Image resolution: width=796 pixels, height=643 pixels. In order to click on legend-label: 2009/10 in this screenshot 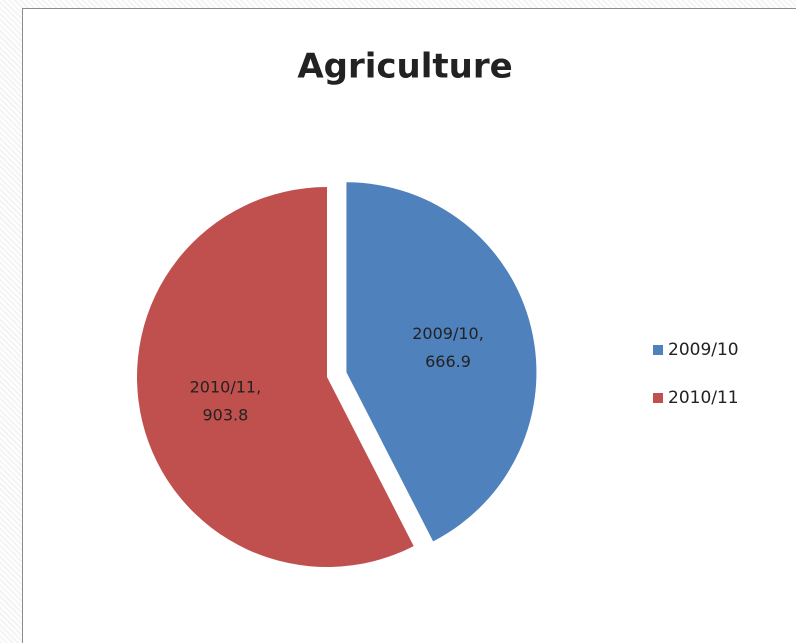, I will do `click(703, 350)`.